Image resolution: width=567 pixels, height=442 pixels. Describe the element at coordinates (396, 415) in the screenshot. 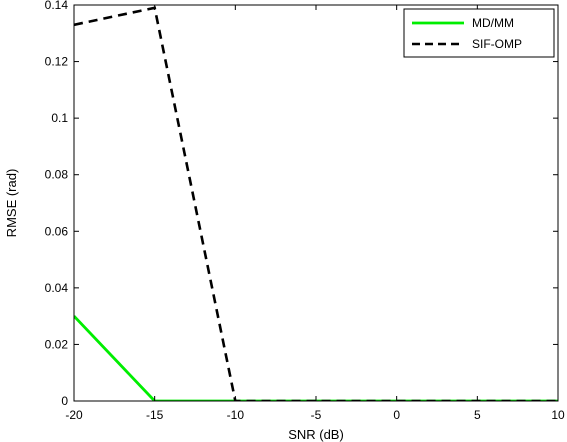

I see `x-tick-label: 0` at that location.